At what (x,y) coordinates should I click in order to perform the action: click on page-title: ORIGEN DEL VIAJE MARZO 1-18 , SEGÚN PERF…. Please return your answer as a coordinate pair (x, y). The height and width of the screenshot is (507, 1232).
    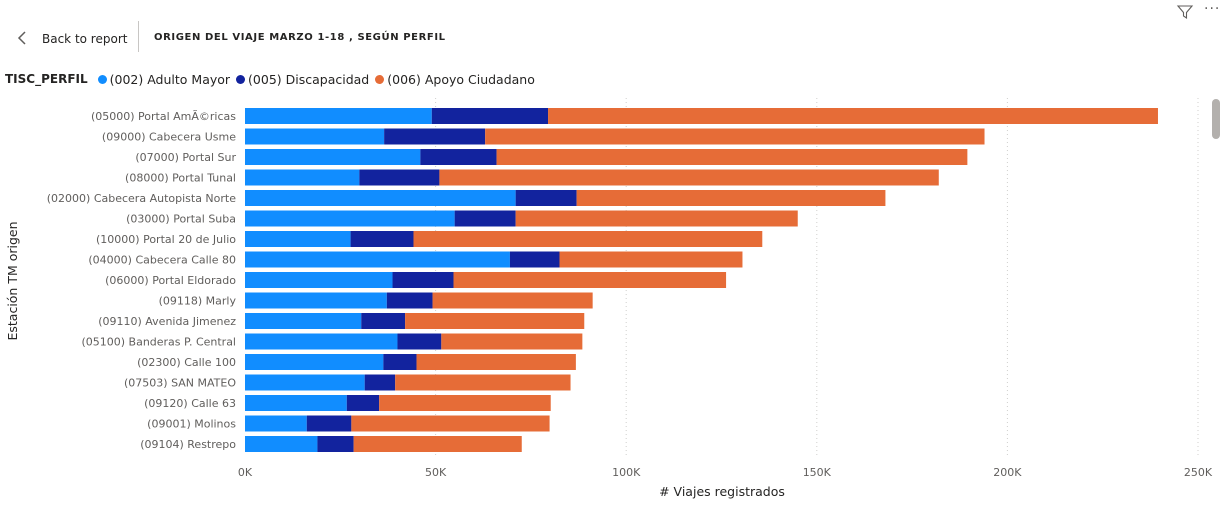
    Looking at the image, I should click on (300, 37).